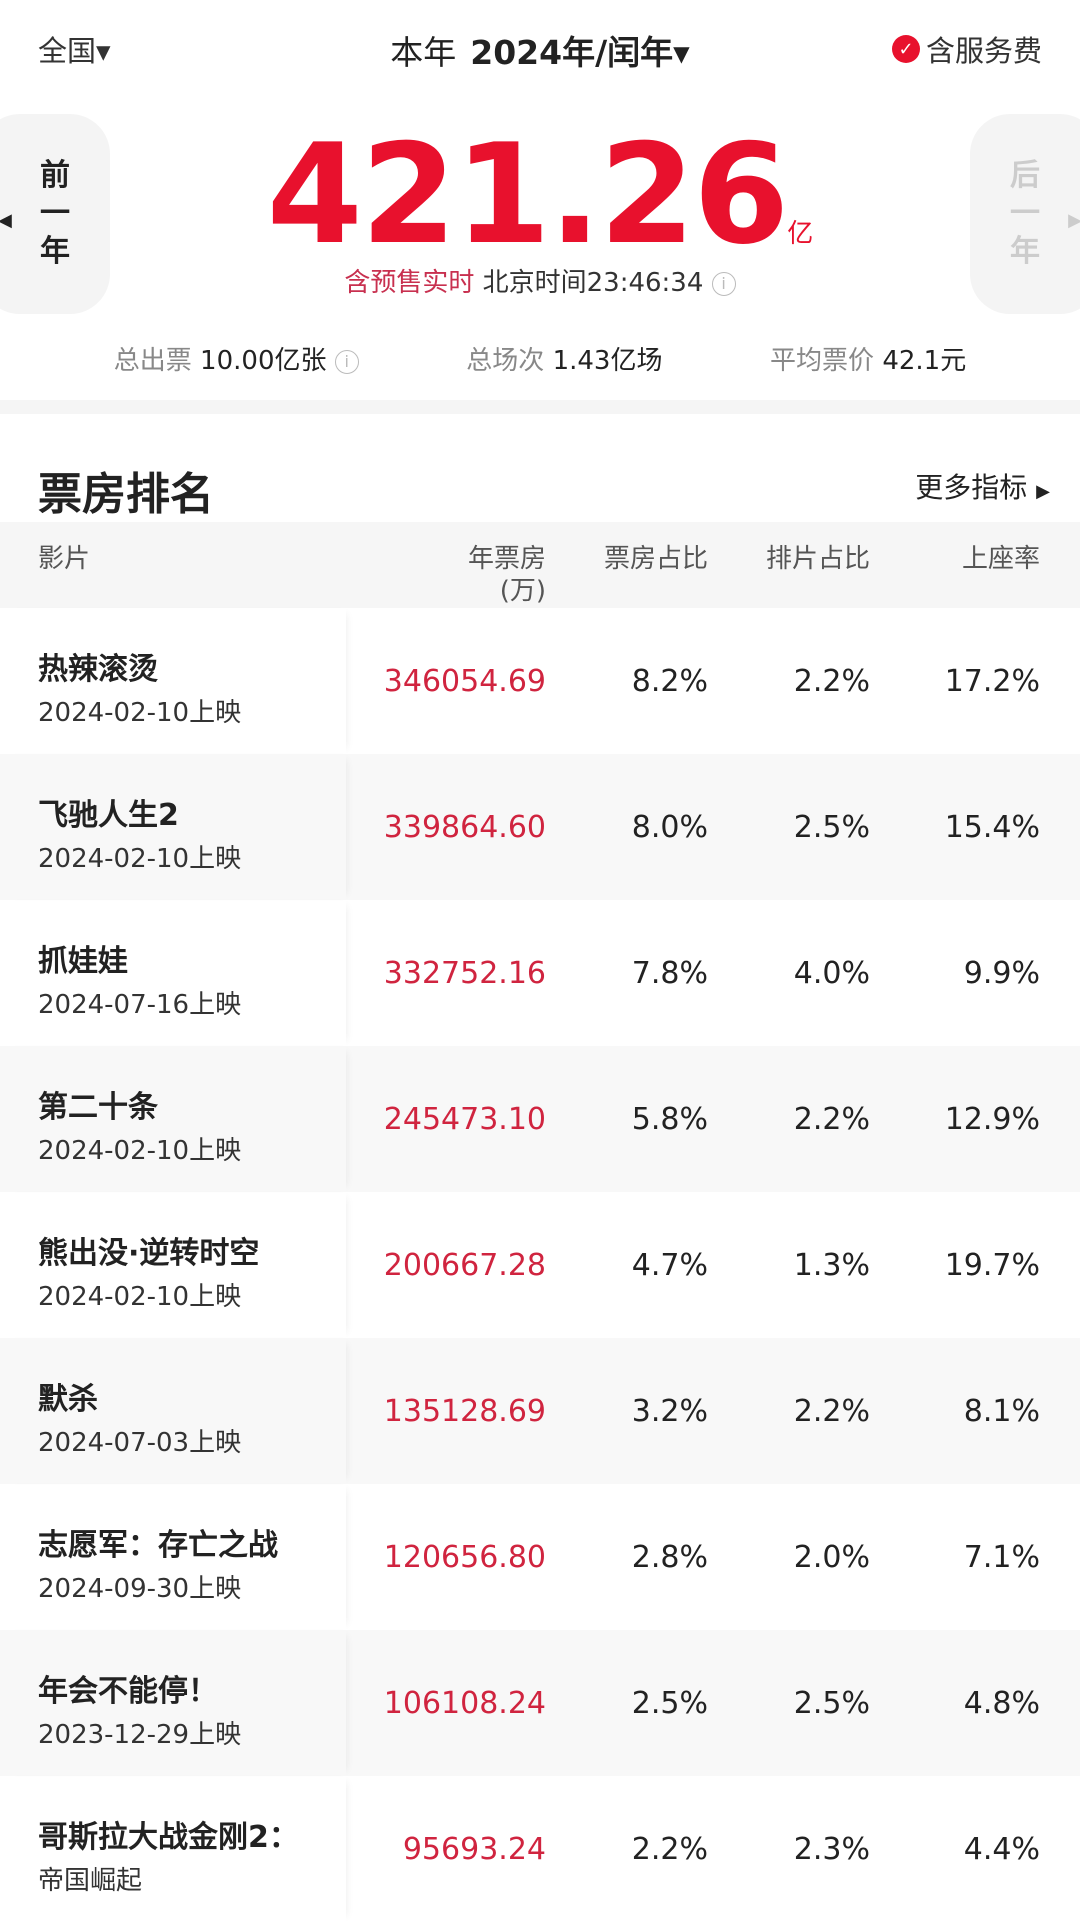 This screenshot has width=1080, height=1922. Describe the element at coordinates (540, 280) in the screenshot. I see `realtime-note: 含预售实时 北京时间23:46:34 i` at that location.